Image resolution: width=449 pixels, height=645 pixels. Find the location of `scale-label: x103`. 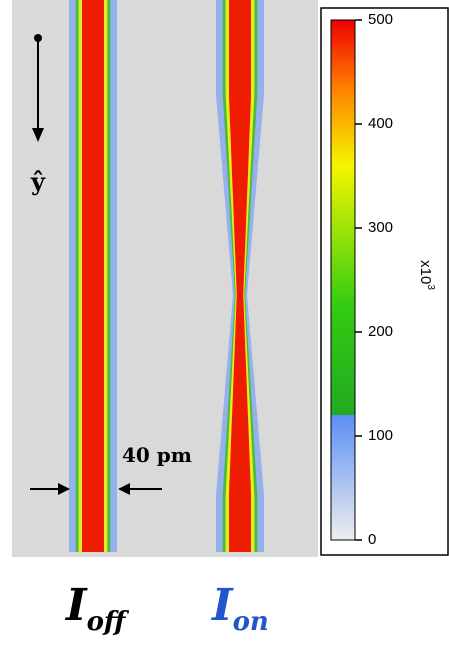

scale-label: x103 is located at coordinates (426, 275).